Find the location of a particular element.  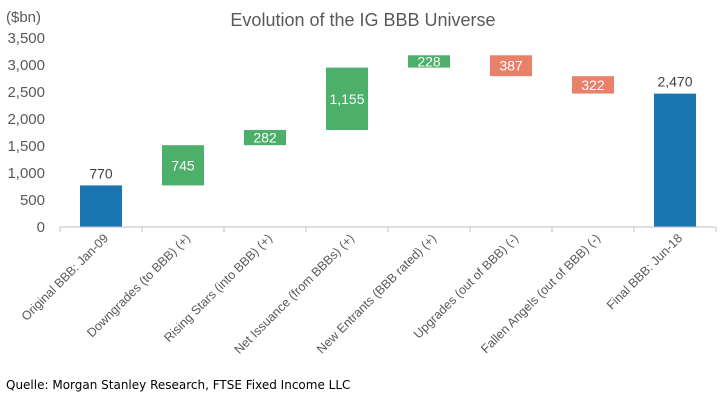

bar-value-label: 322 is located at coordinates (593, 85).